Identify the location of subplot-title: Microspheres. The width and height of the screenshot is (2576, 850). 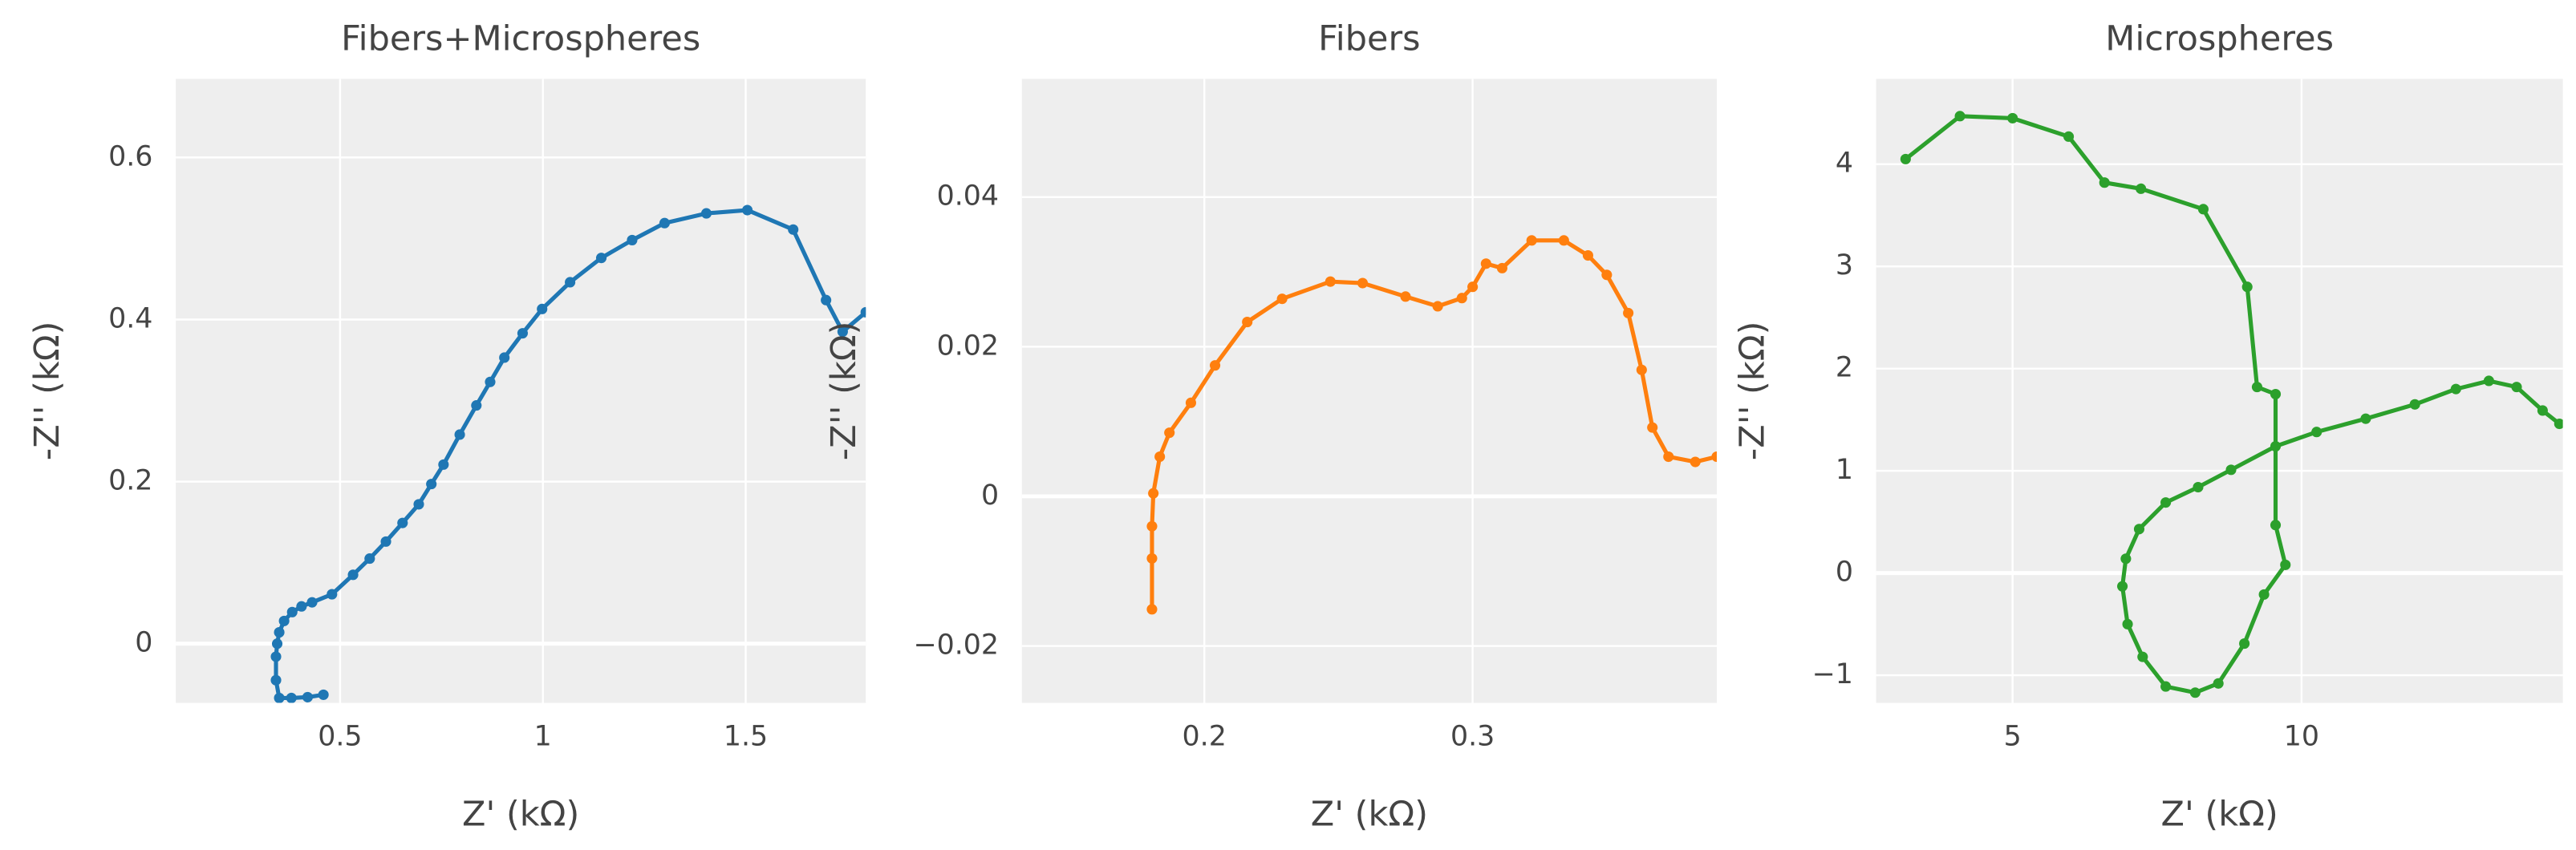
(2219, 39).